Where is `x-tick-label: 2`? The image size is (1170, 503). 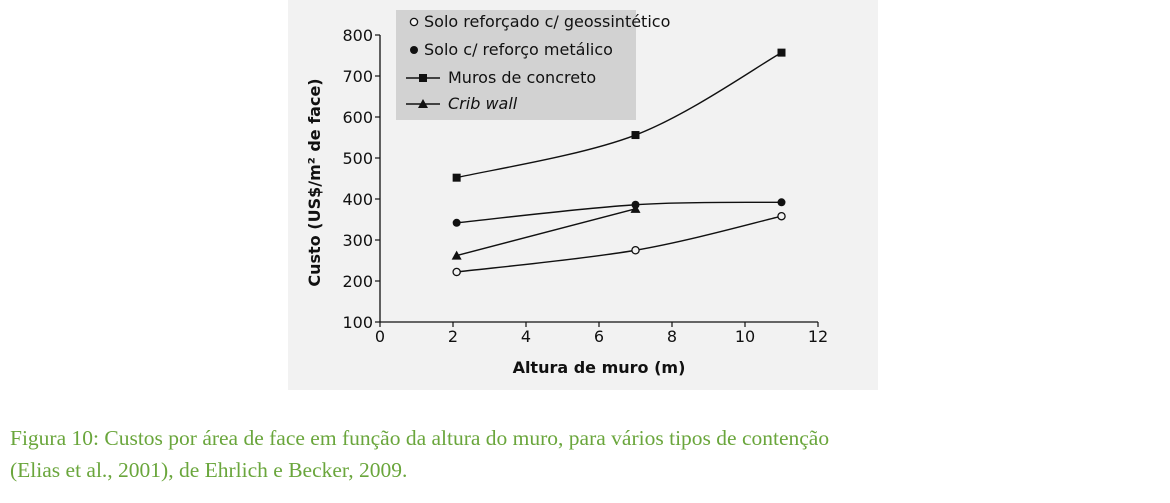 x-tick-label: 2 is located at coordinates (453, 336).